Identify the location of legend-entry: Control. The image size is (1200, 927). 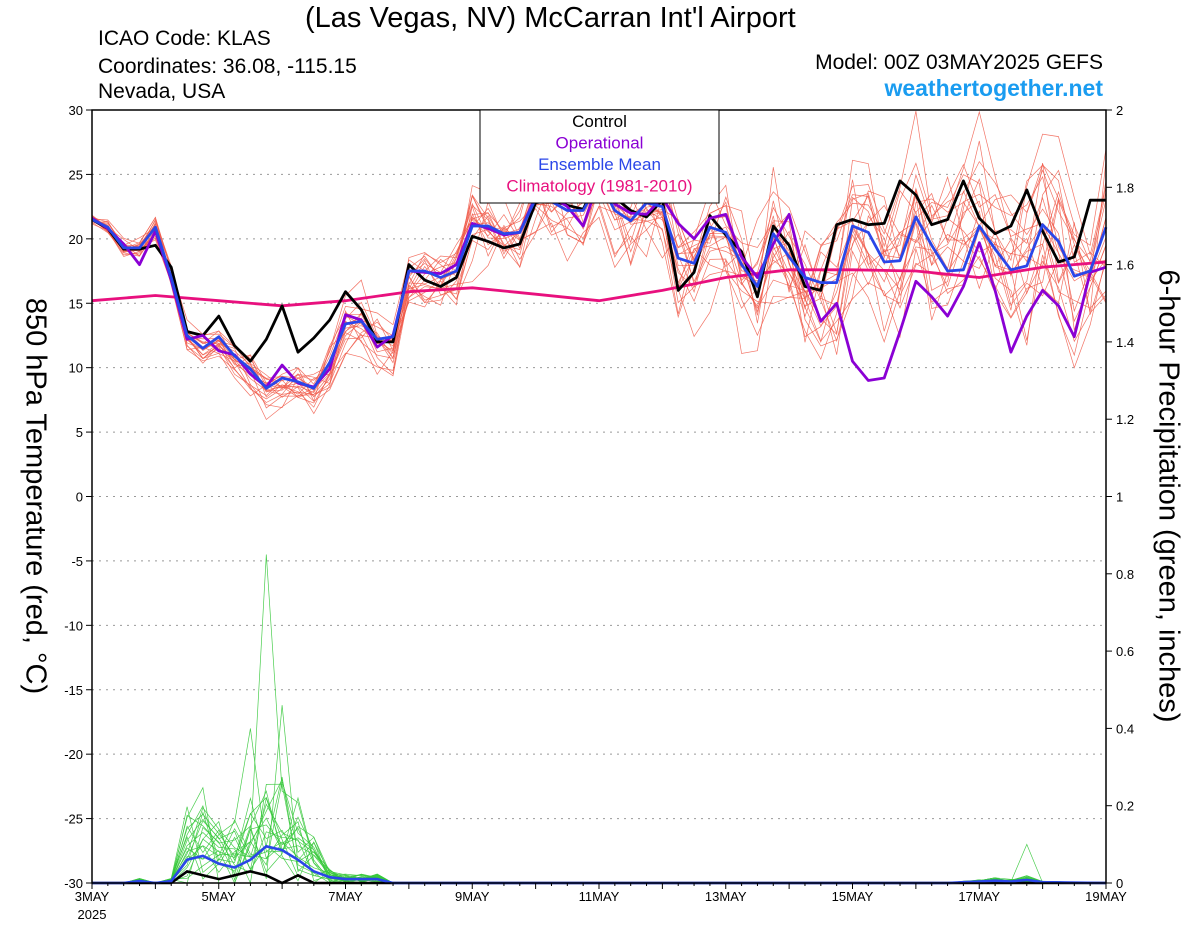
(599, 121).